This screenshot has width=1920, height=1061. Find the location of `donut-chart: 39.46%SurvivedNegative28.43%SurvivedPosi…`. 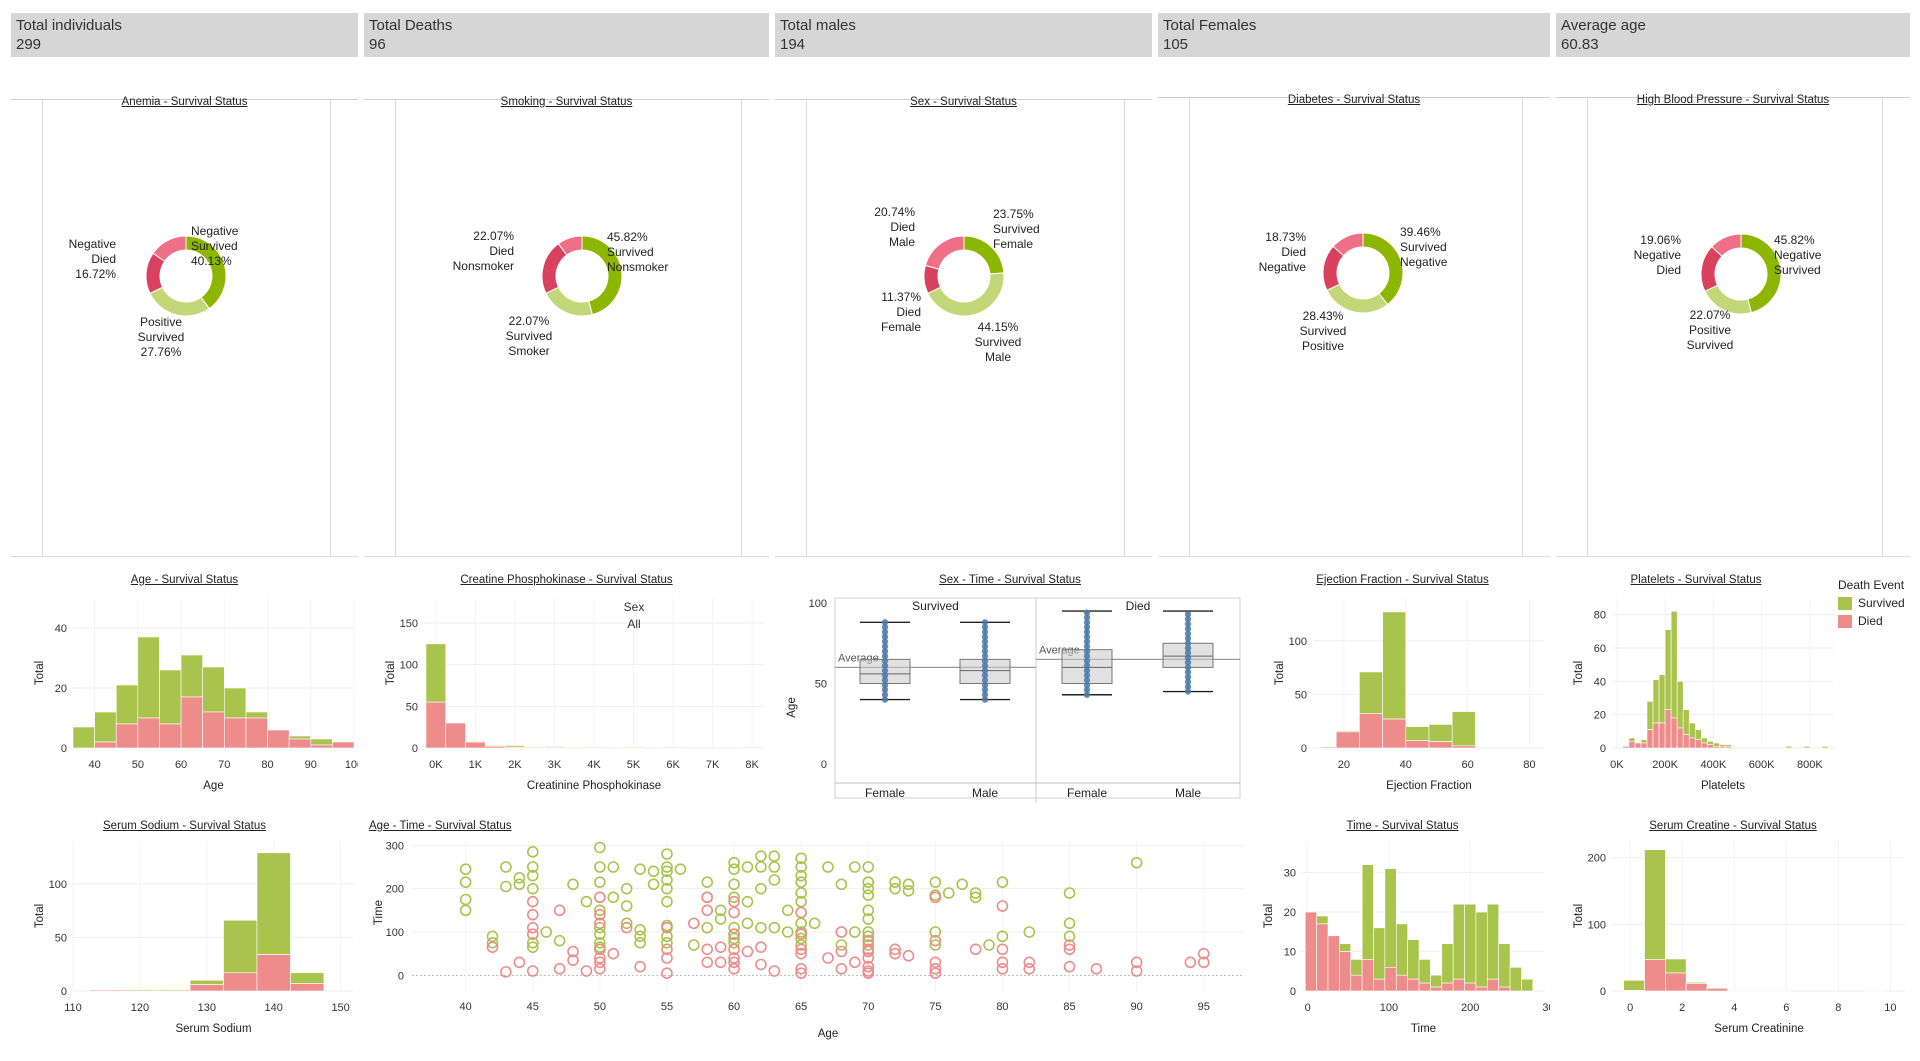

donut-chart: 39.46%SurvivedNegative28.43%SurvivedPosi… is located at coordinates (1354, 324).